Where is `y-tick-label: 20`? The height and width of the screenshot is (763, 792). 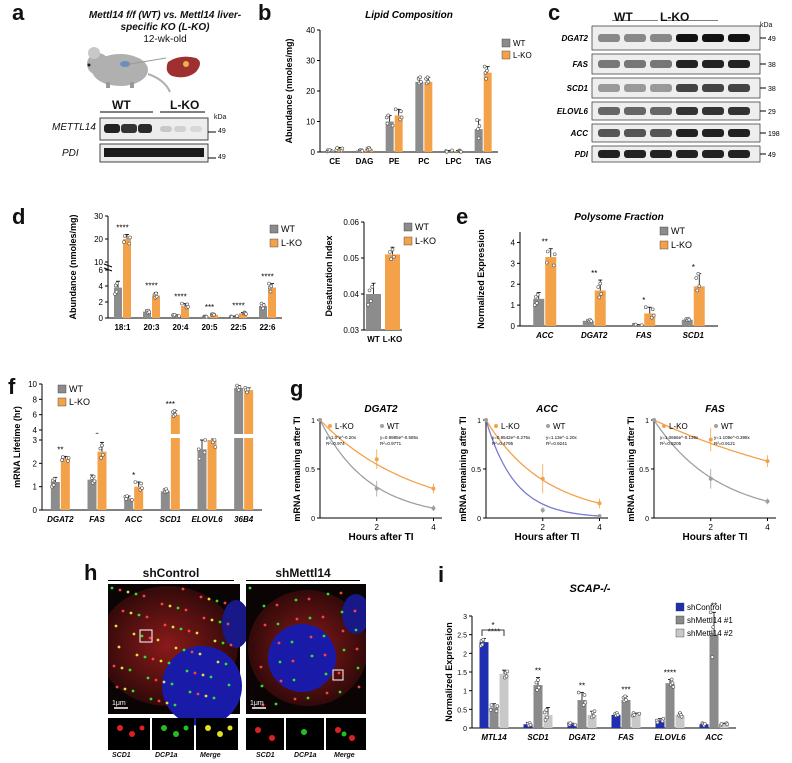 y-tick-label: 20 is located at coordinates (310, 91).